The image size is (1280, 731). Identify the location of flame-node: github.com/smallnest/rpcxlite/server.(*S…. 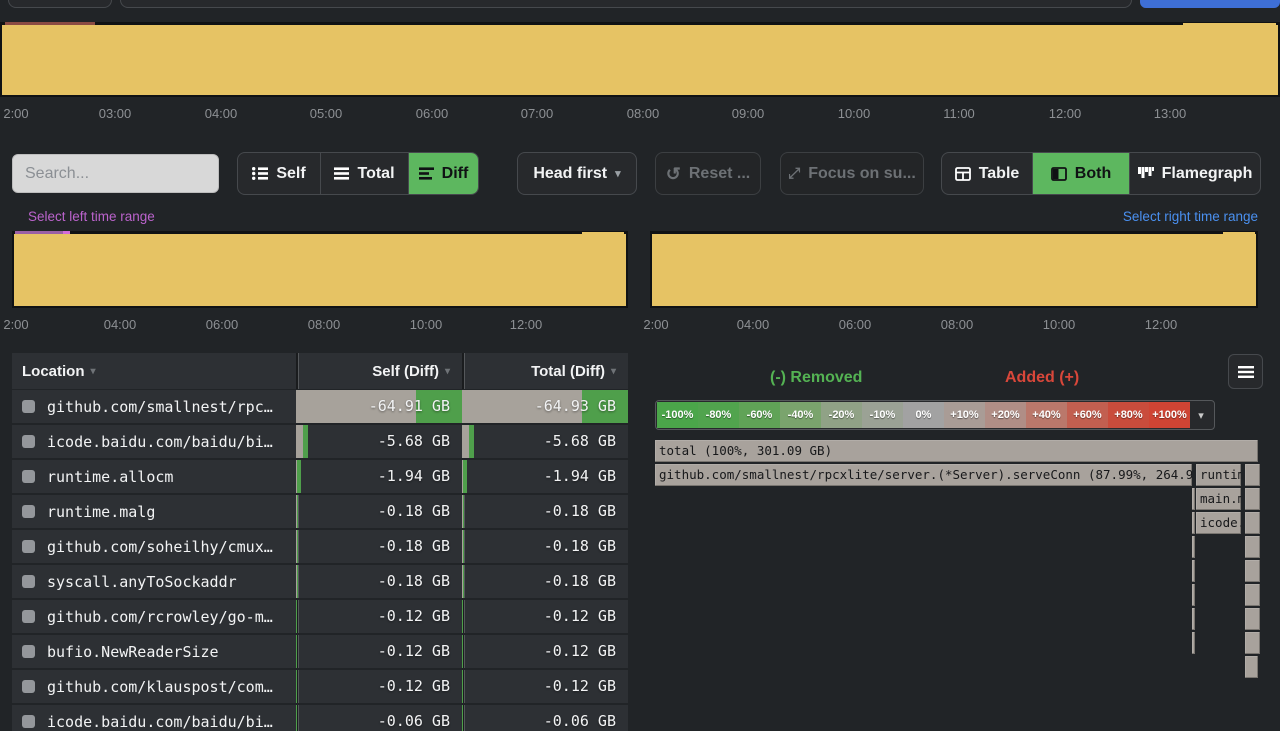
(923, 475).